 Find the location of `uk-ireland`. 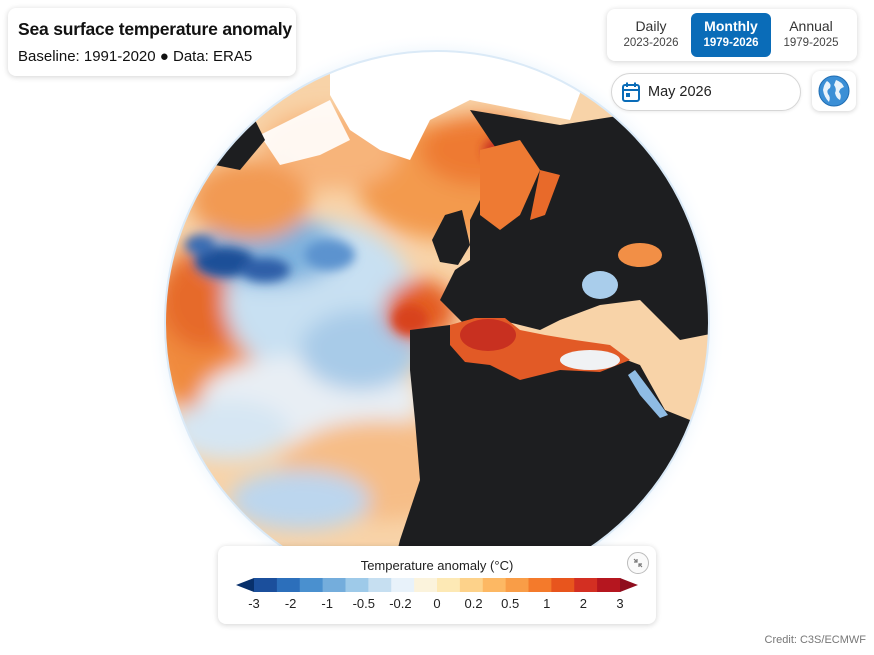

uk-ireland is located at coordinates (451, 237).